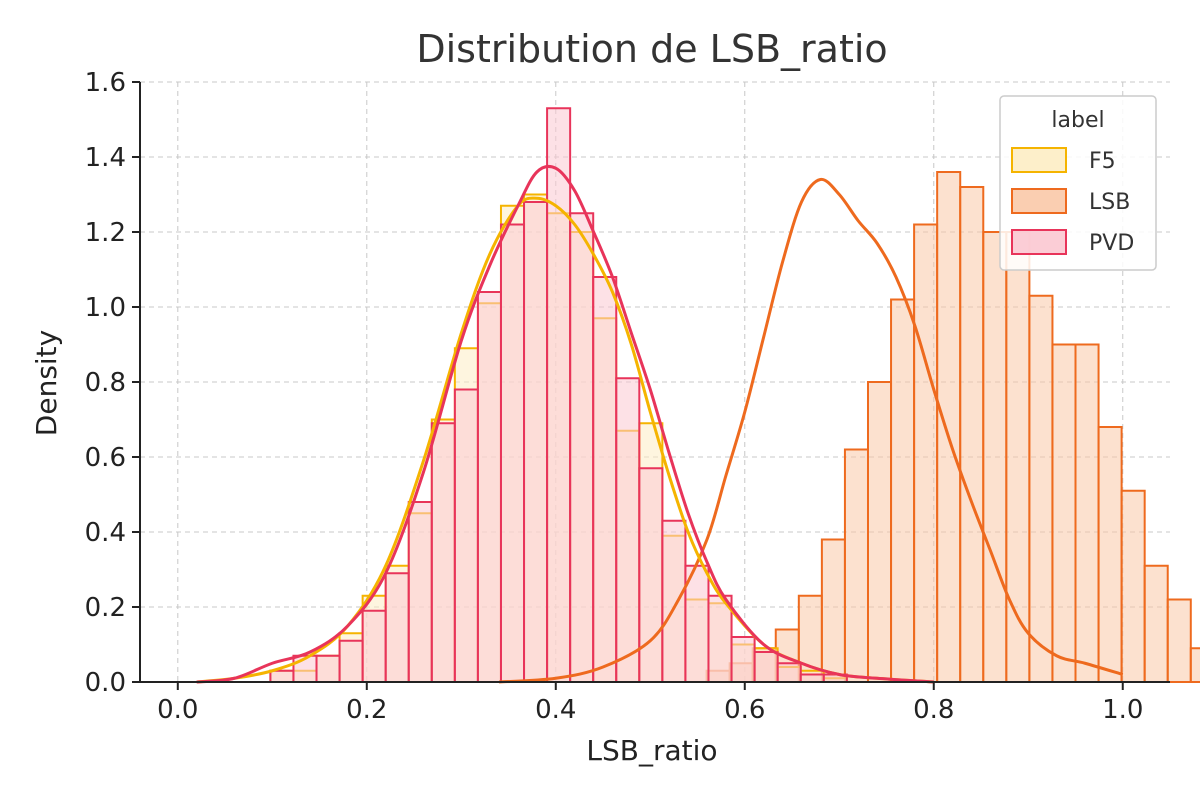  I want to click on legend: label F5 LSB PVD, so click(1078, 183).